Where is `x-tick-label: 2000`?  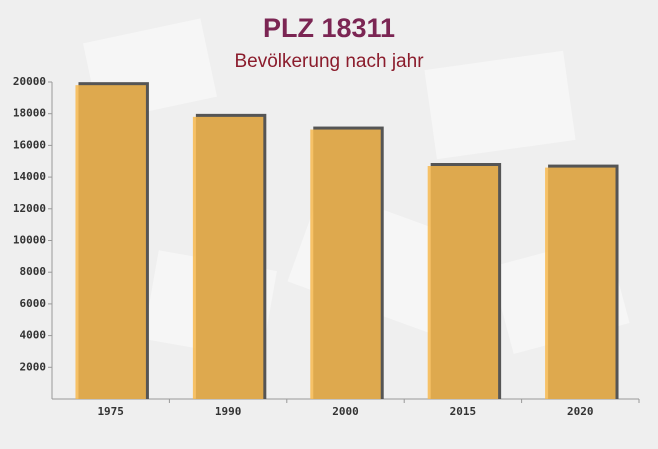 x-tick-label: 2000 is located at coordinates (345, 411).